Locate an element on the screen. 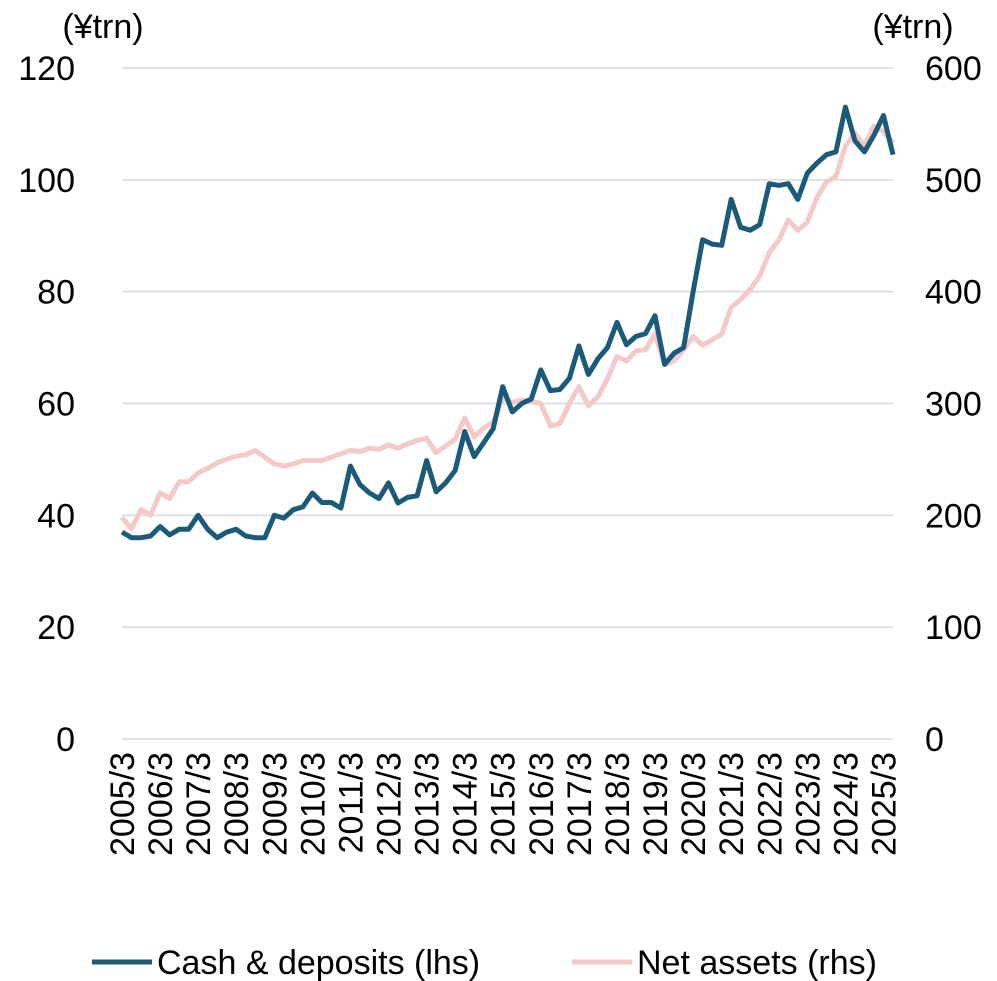 Image resolution: width=997 pixels, height=981 pixels. y2-tick-label: 100 is located at coordinates (953, 628).